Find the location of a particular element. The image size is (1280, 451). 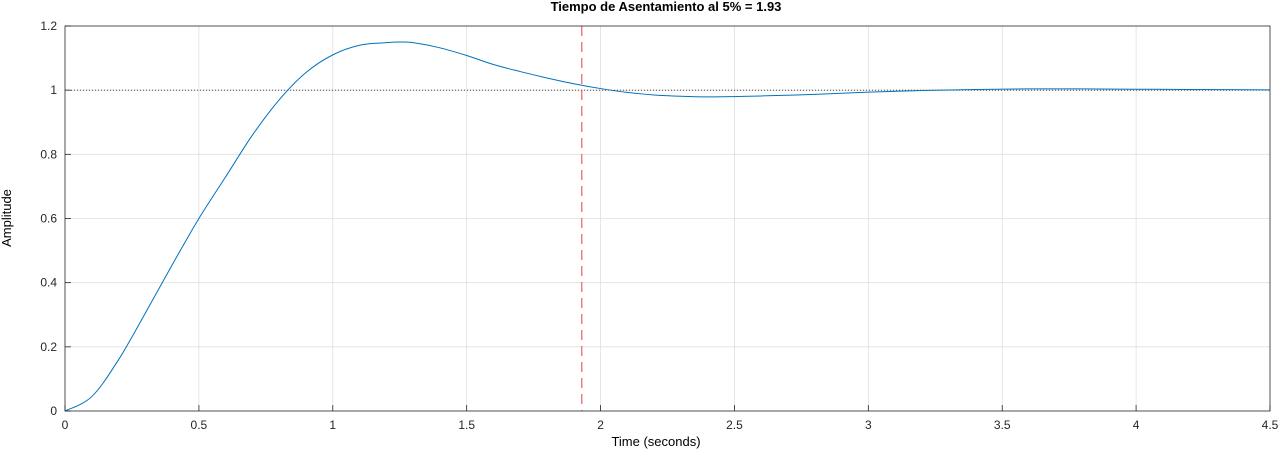

x-tick-label: 2 is located at coordinates (600, 425).